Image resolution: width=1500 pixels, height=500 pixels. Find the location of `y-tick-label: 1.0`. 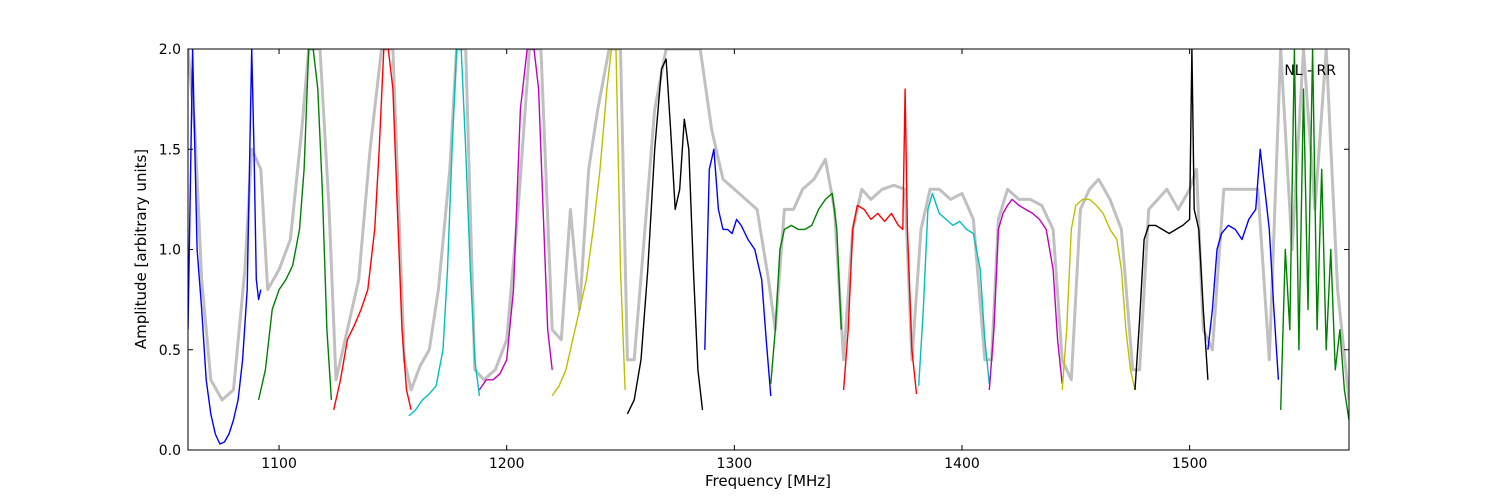

y-tick-label: 1.0 is located at coordinates (170, 251).